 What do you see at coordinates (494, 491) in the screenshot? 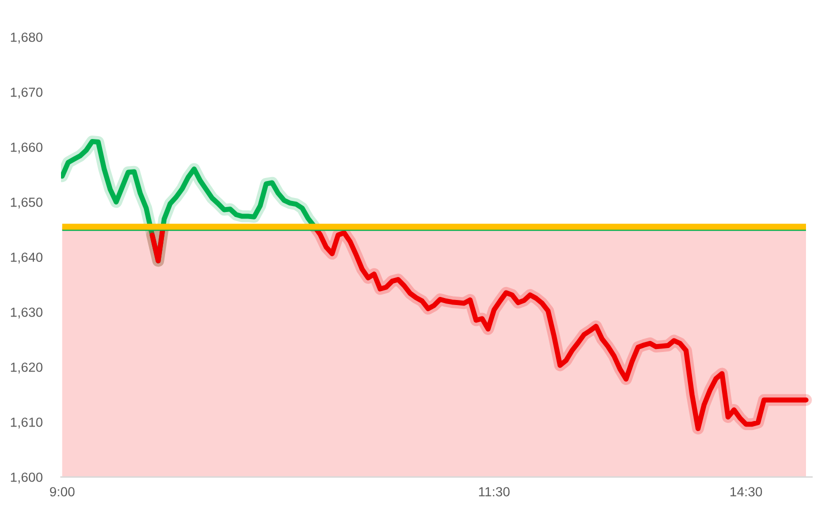
I see `x-tick-label: 11:30` at bounding box center [494, 491].